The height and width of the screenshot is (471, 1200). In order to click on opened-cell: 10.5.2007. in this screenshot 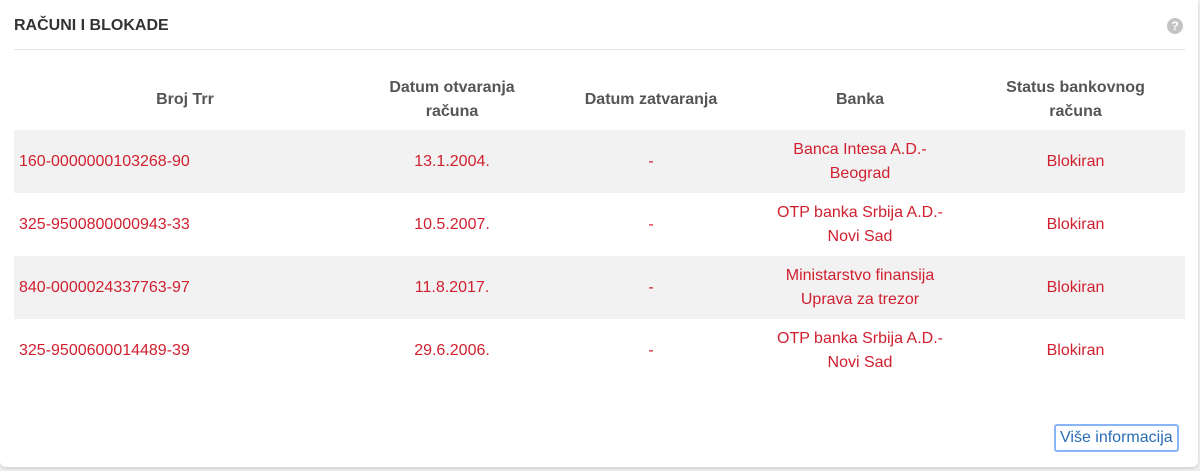, I will do `click(452, 224)`.